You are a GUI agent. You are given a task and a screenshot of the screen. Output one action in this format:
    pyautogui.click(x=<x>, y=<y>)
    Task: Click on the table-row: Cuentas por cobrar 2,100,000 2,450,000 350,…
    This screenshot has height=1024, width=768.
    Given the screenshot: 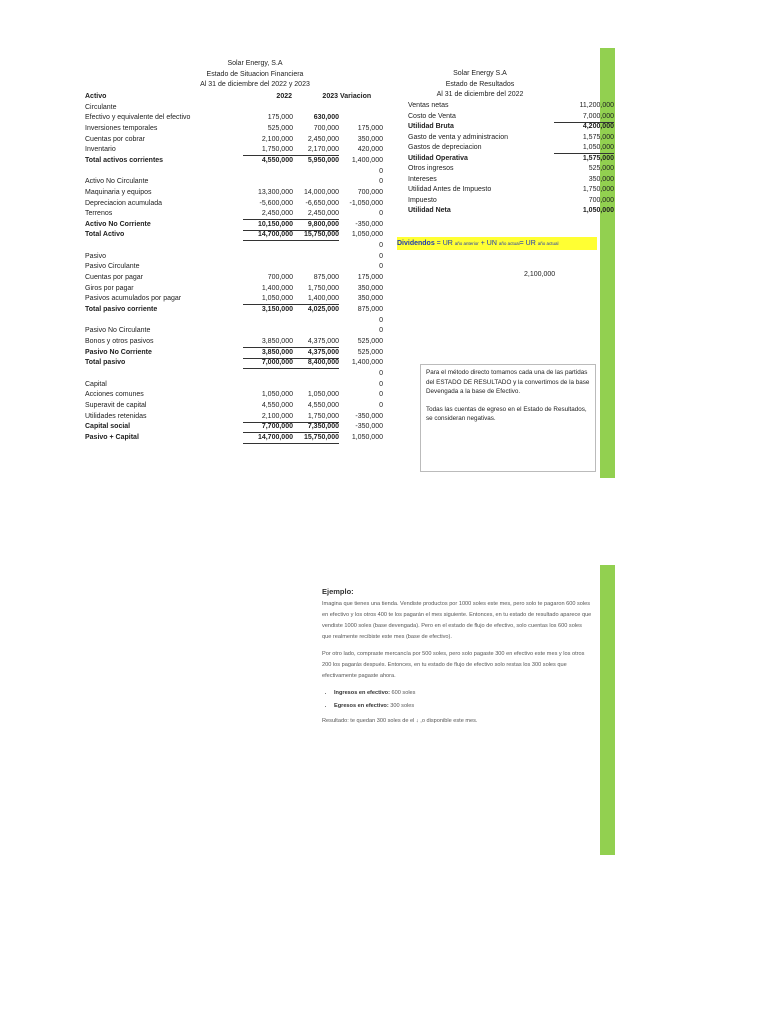 What is the action you would take?
    pyautogui.click(x=235, y=140)
    